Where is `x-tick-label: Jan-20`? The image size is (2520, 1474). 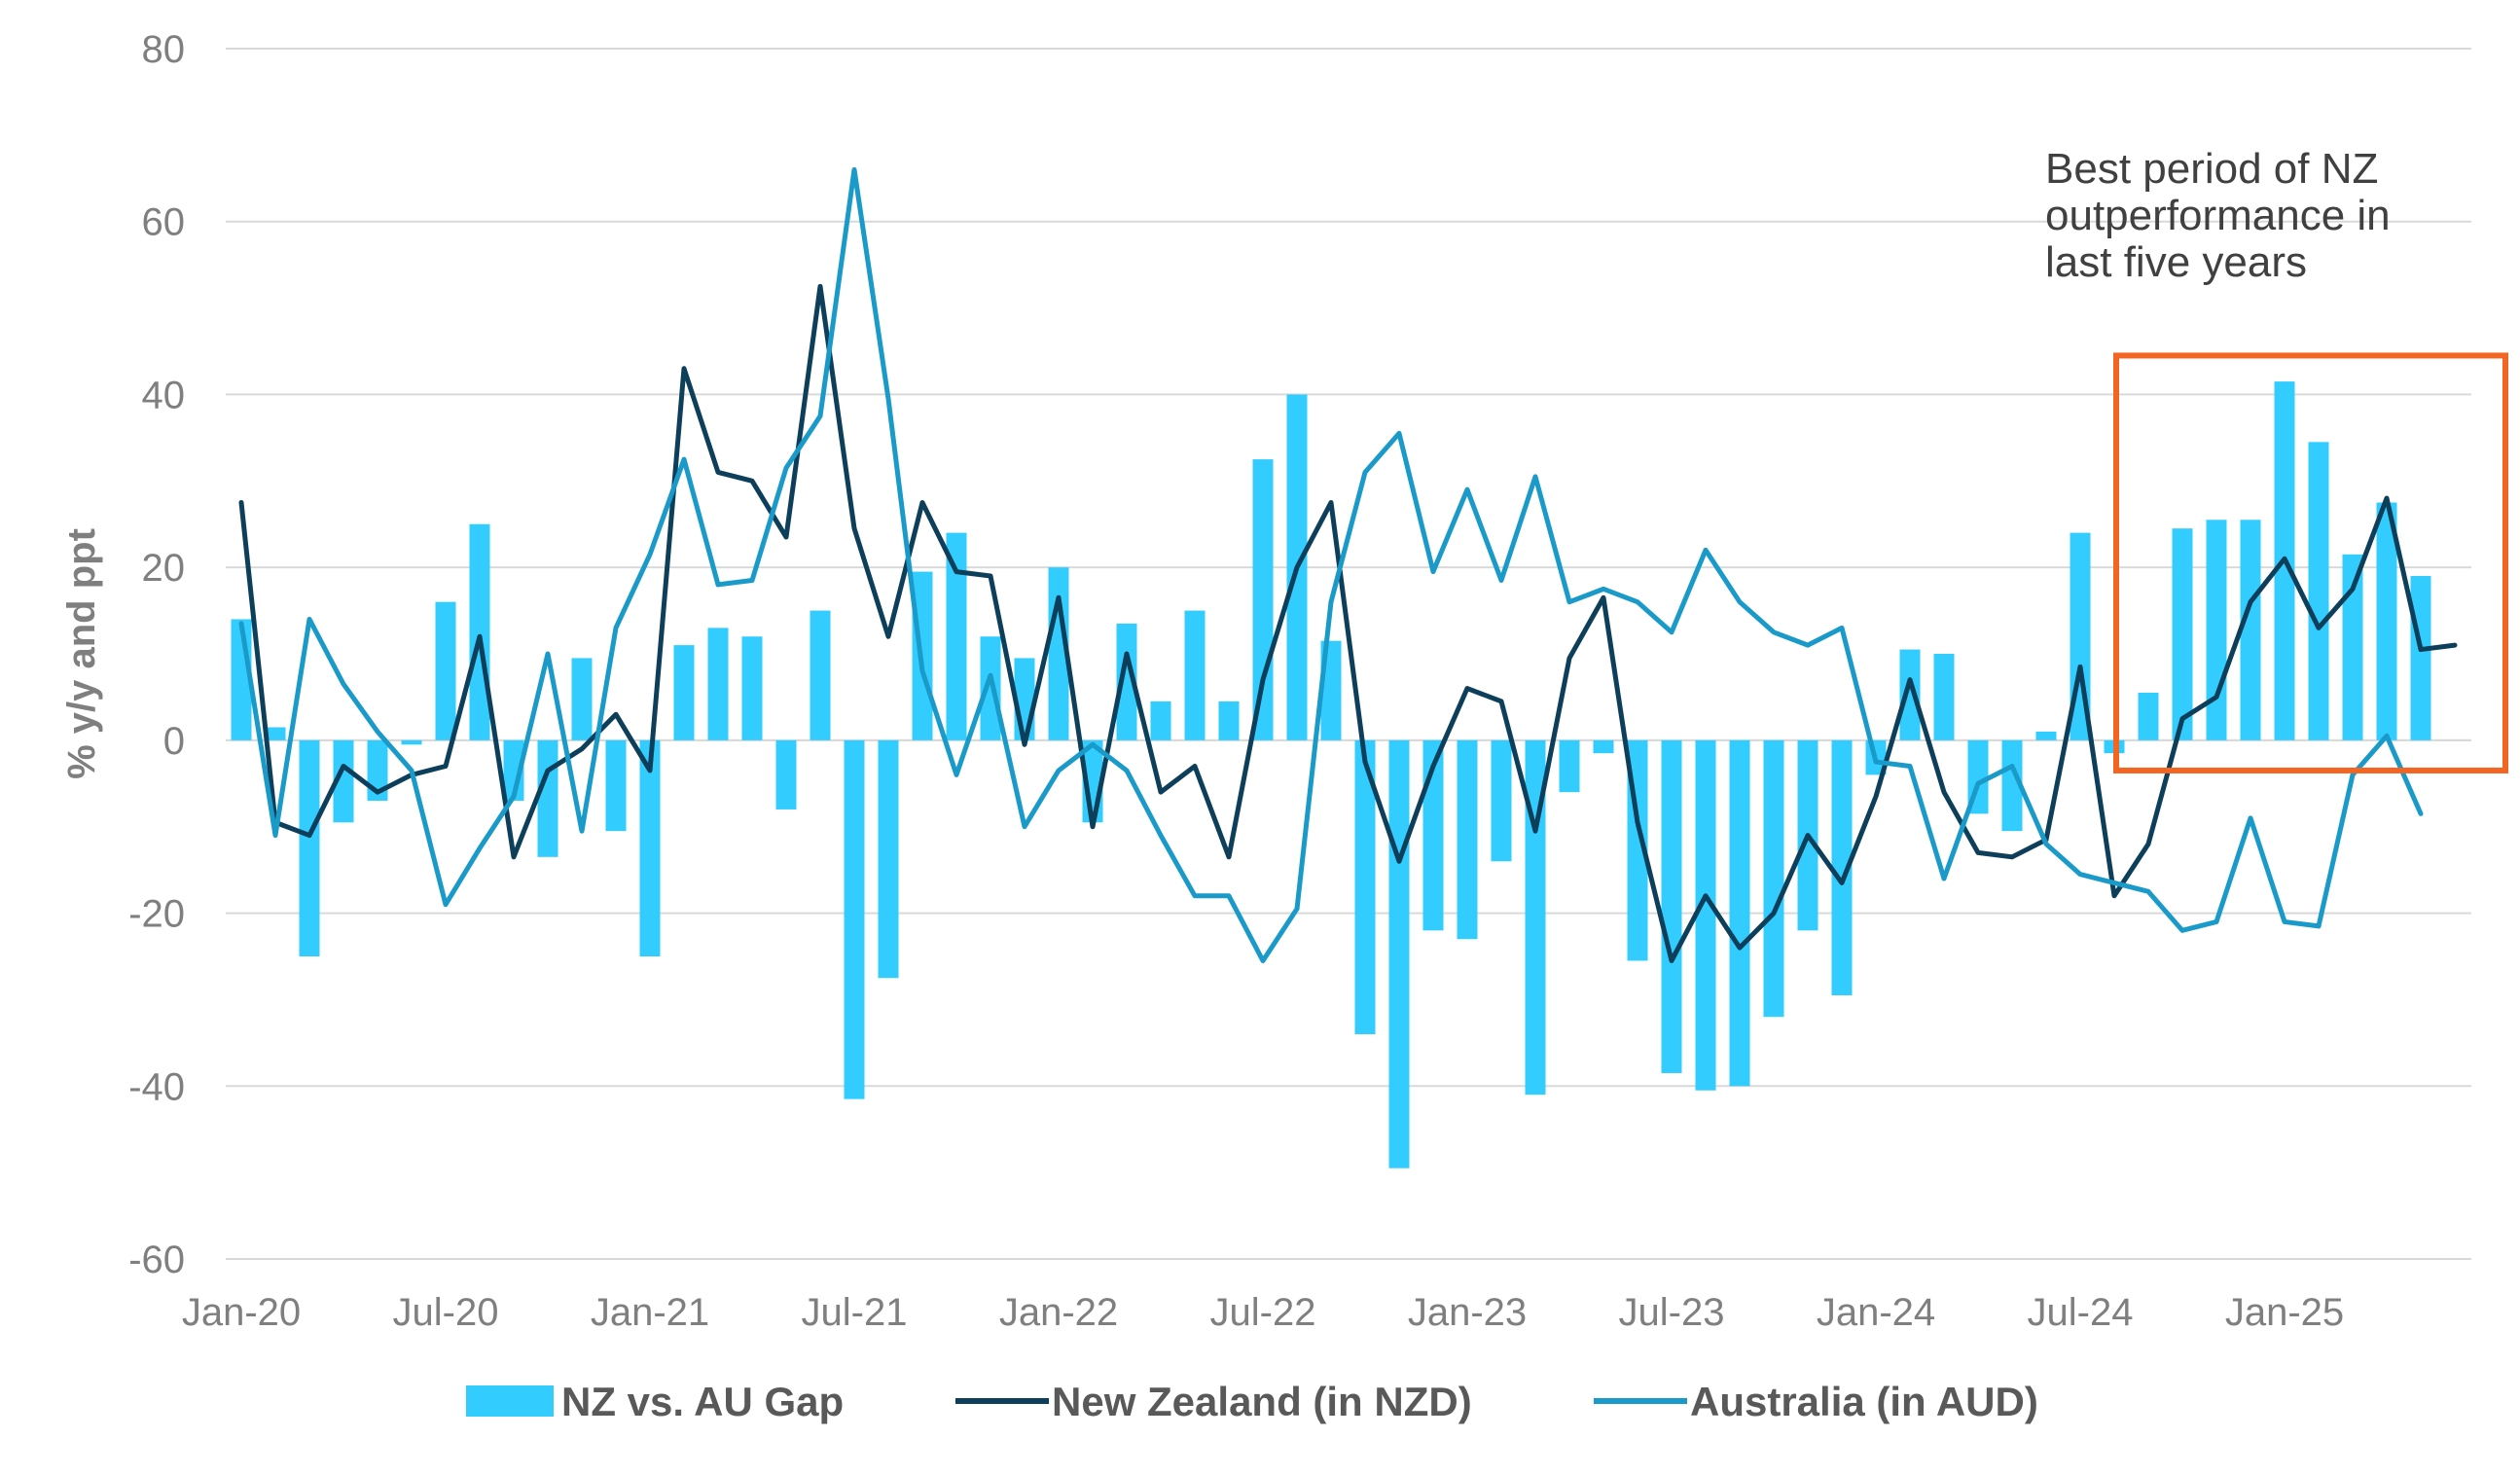
x-tick-label: Jan-20 is located at coordinates (241, 1312).